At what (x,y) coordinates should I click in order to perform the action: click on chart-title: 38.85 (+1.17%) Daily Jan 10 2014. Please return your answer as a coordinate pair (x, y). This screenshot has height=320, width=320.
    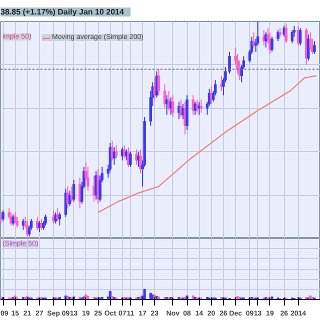
    Looking at the image, I should click on (62, 12).